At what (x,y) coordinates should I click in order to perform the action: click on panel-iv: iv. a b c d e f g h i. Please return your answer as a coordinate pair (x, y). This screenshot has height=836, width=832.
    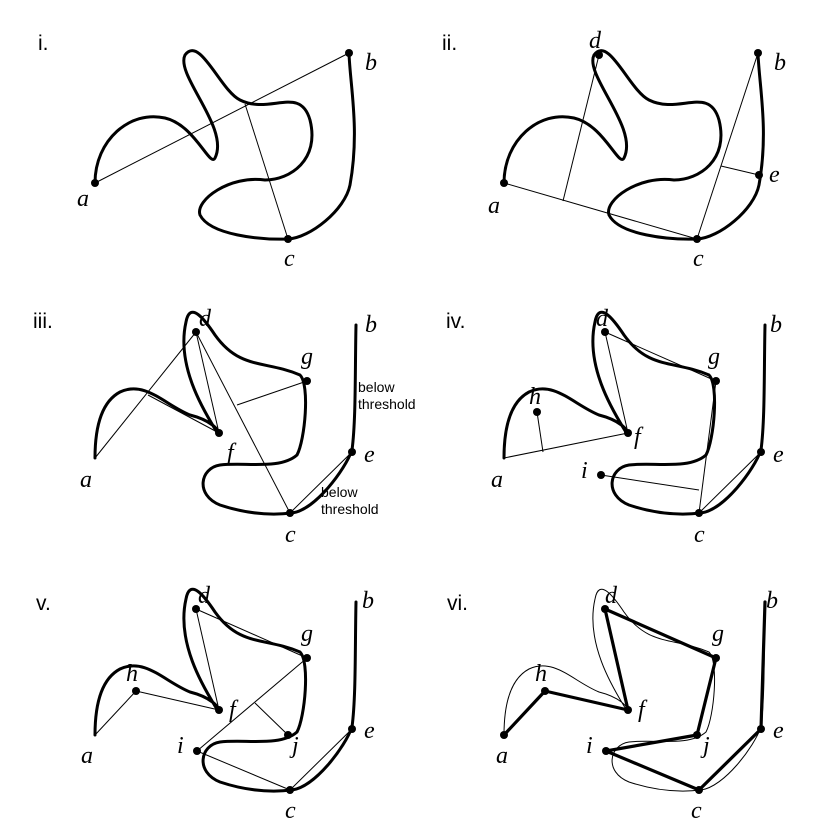
    Looking at the image, I should click on (615, 427).